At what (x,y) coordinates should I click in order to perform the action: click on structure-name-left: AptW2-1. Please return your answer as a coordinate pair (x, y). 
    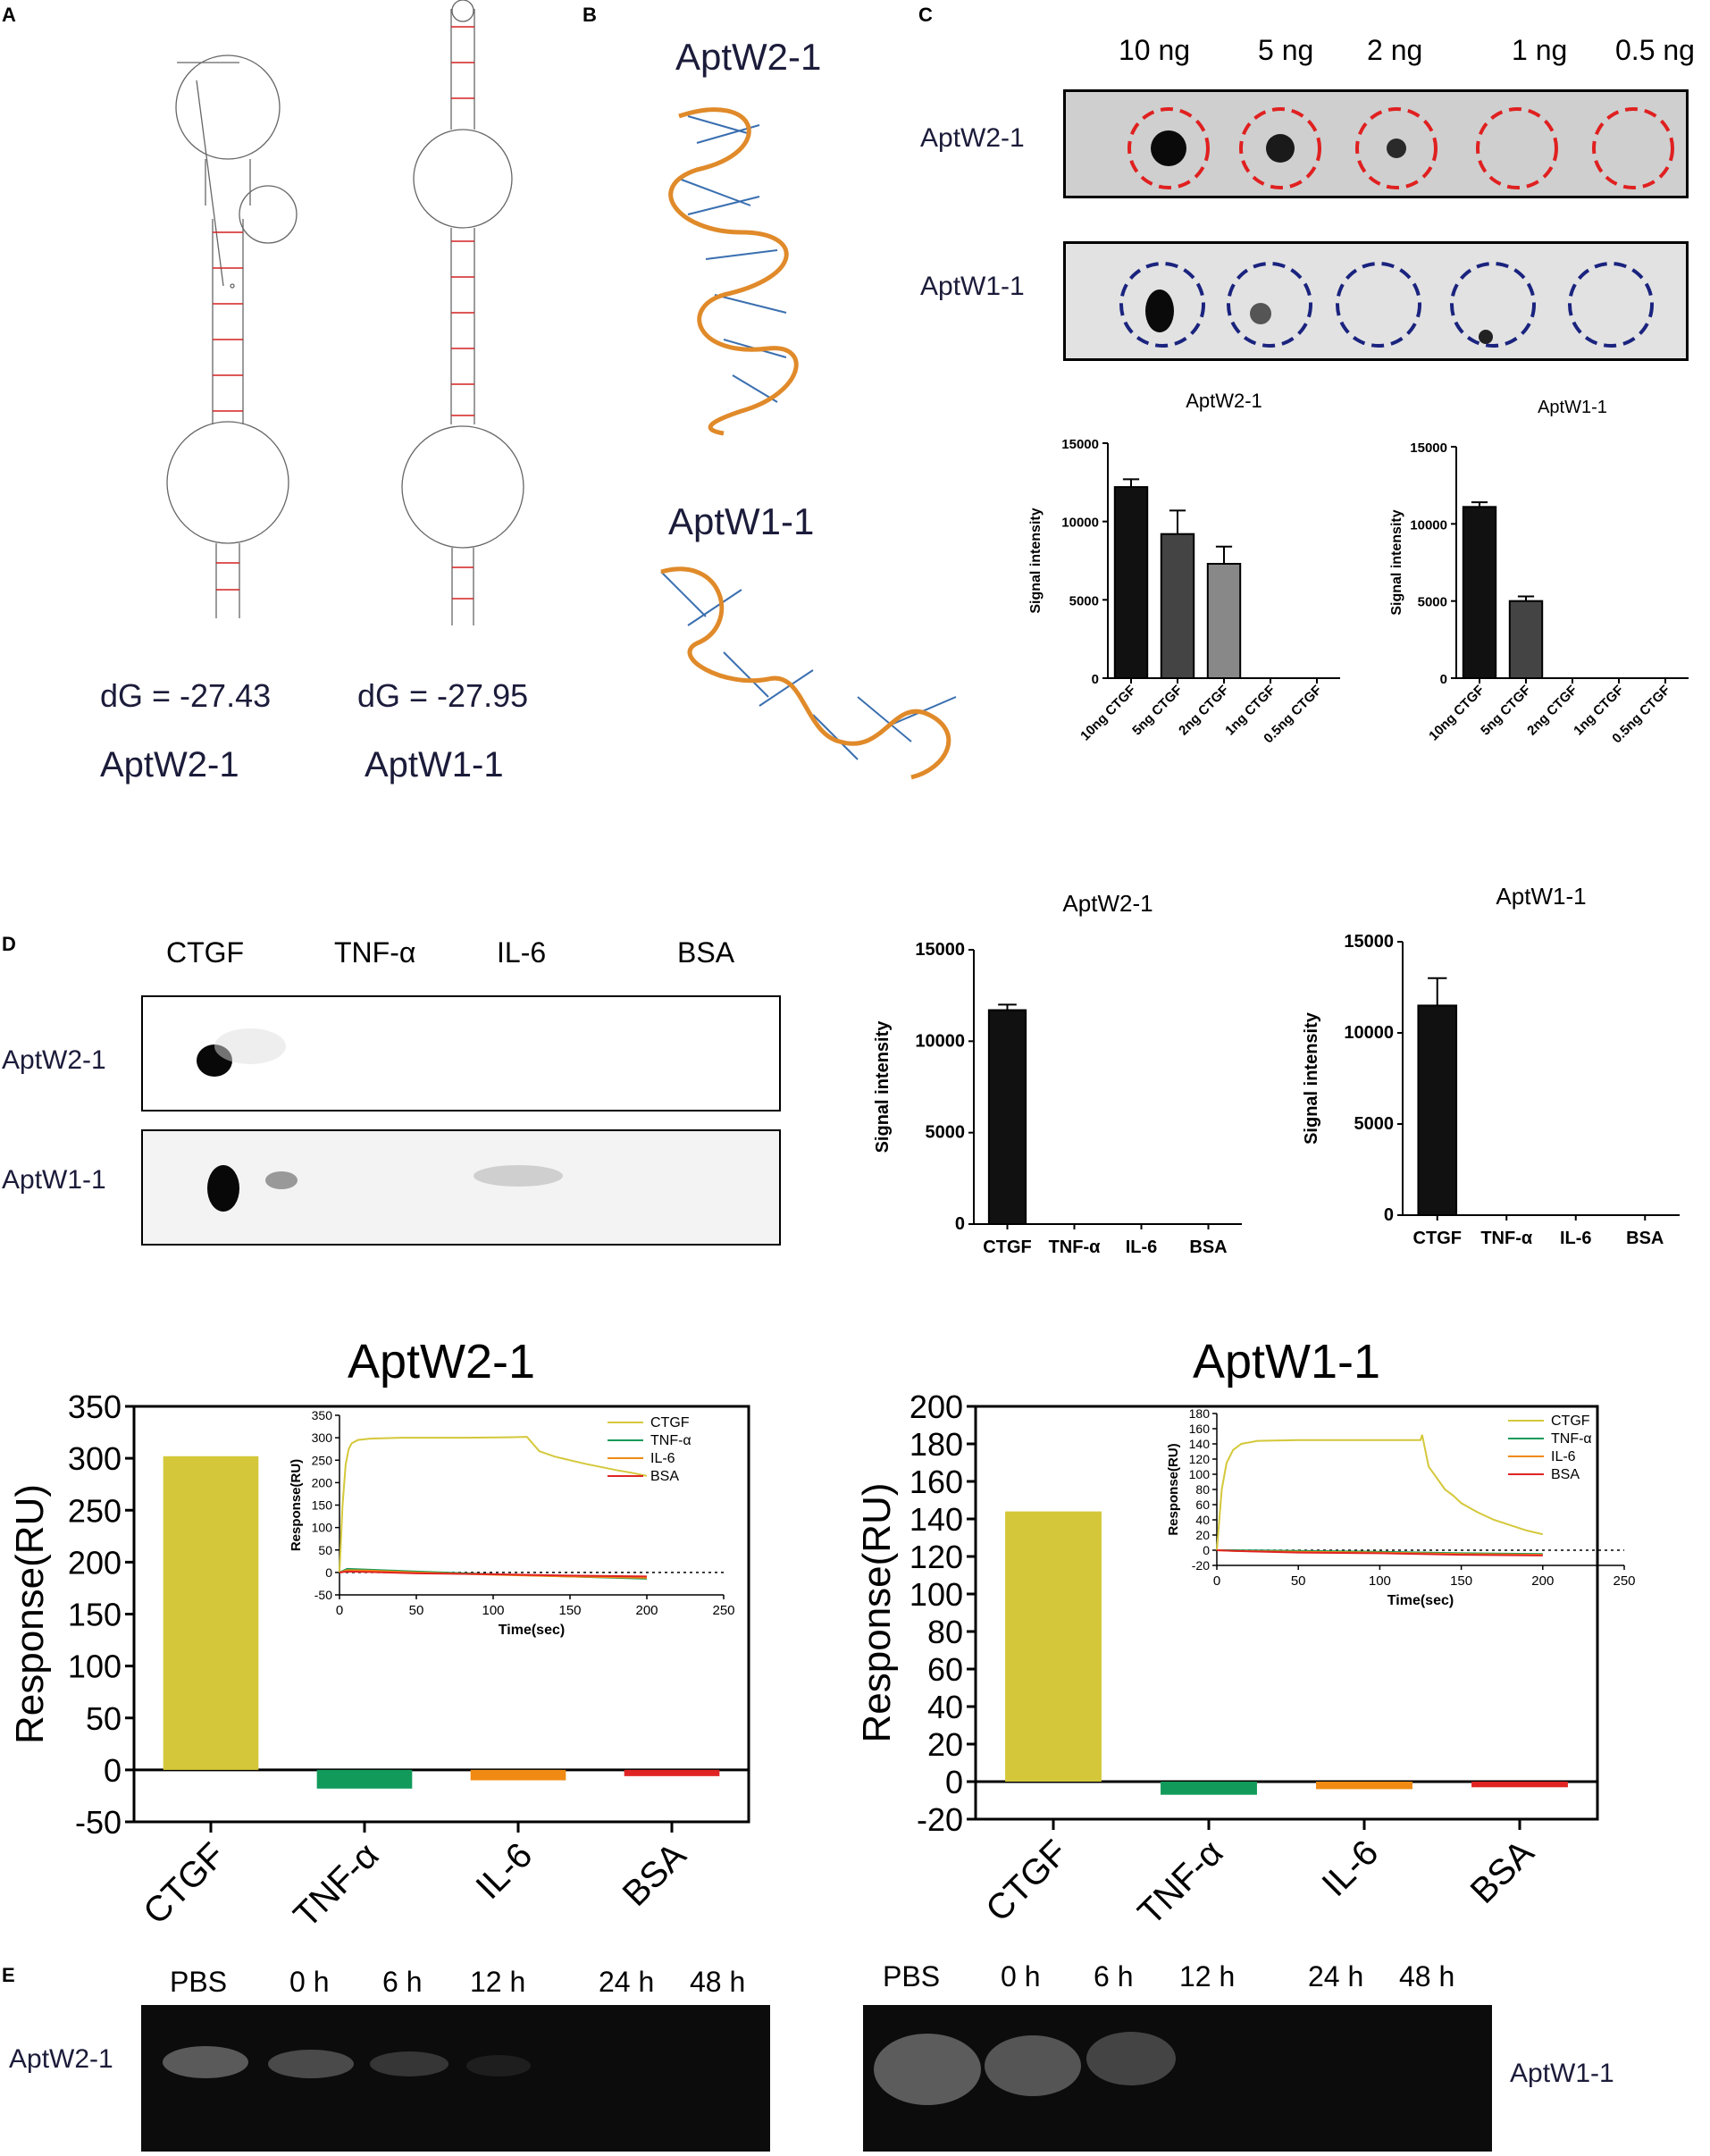
    Looking at the image, I should click on (169, 765).